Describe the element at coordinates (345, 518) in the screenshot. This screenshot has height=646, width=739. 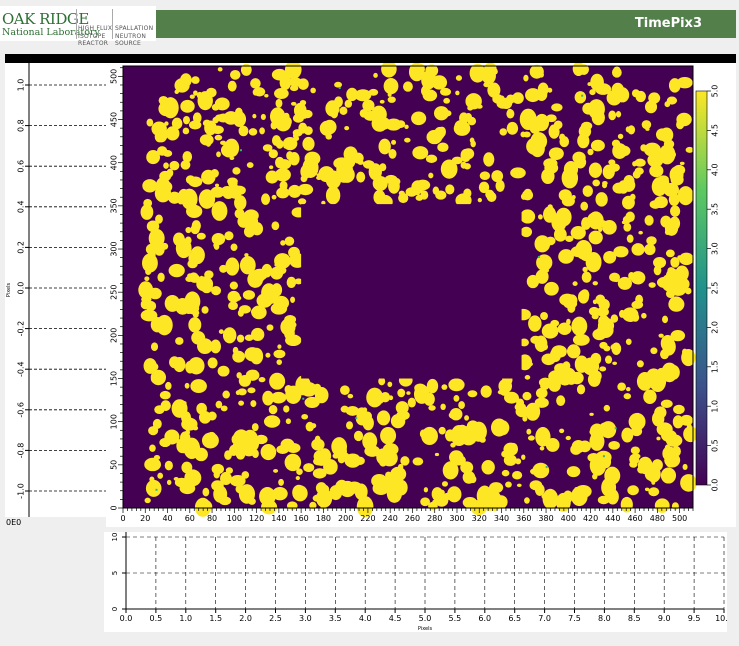
I see `x-tick-label: 200` at that location.